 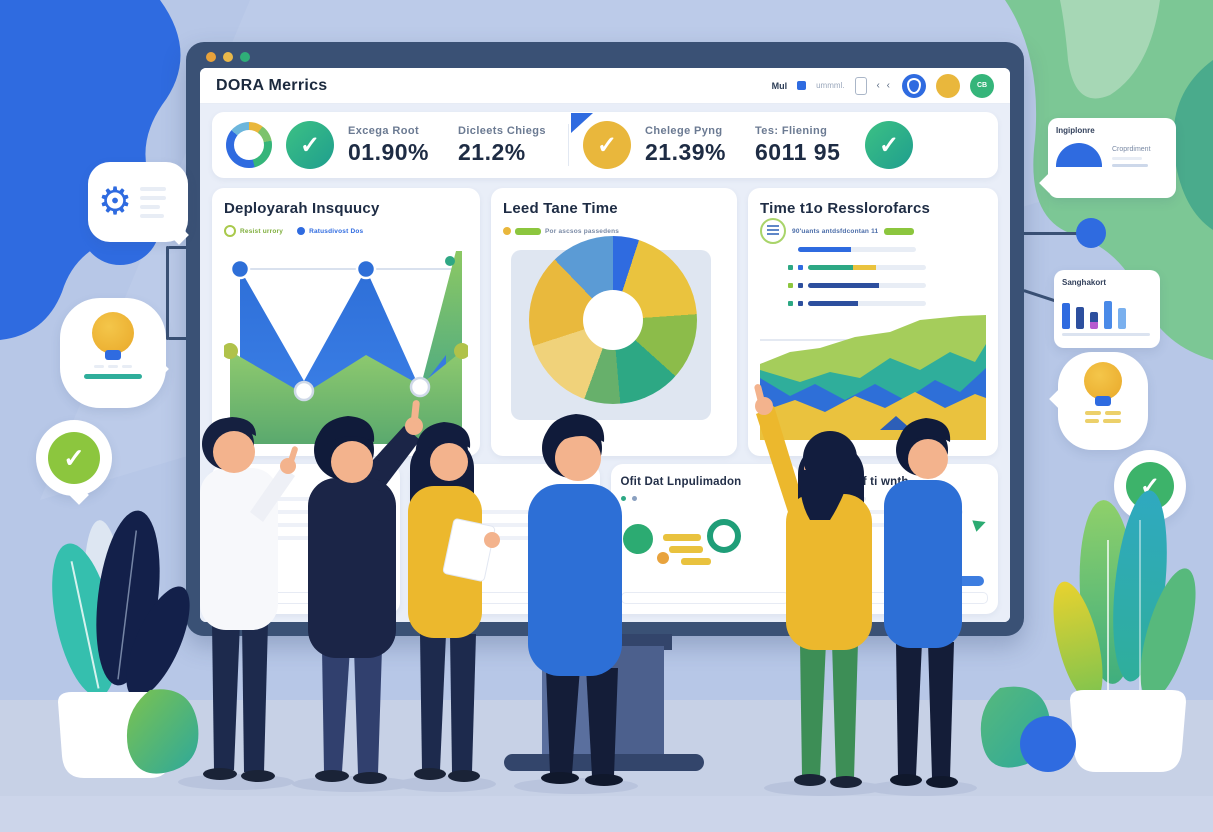 What do you see at coordinates (1110, 49) in the screenshot?
I see `light-green-blob` at bounding box center [1110, 49].